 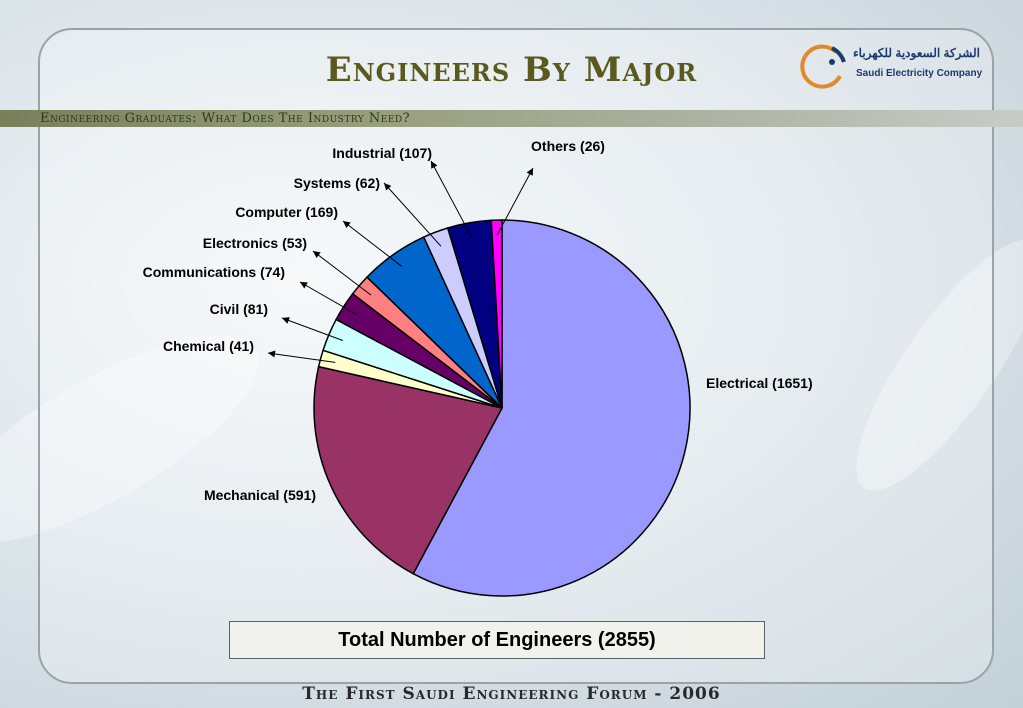 I want to click on footer-text: The First Saudi Engineering Forum - 2006, so click(x=511, y=694).